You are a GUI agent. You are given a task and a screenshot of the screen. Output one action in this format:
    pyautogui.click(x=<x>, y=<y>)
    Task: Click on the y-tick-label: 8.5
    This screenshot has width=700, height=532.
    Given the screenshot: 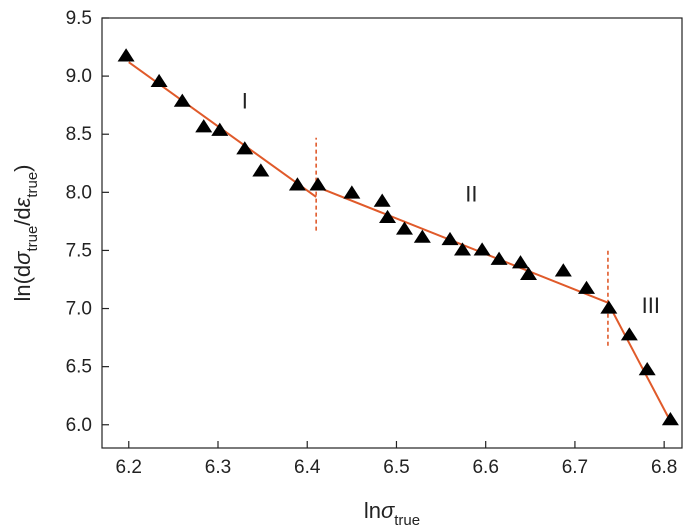 What is the action you would take?
    pyautogui.click(x=79, y=134)
    